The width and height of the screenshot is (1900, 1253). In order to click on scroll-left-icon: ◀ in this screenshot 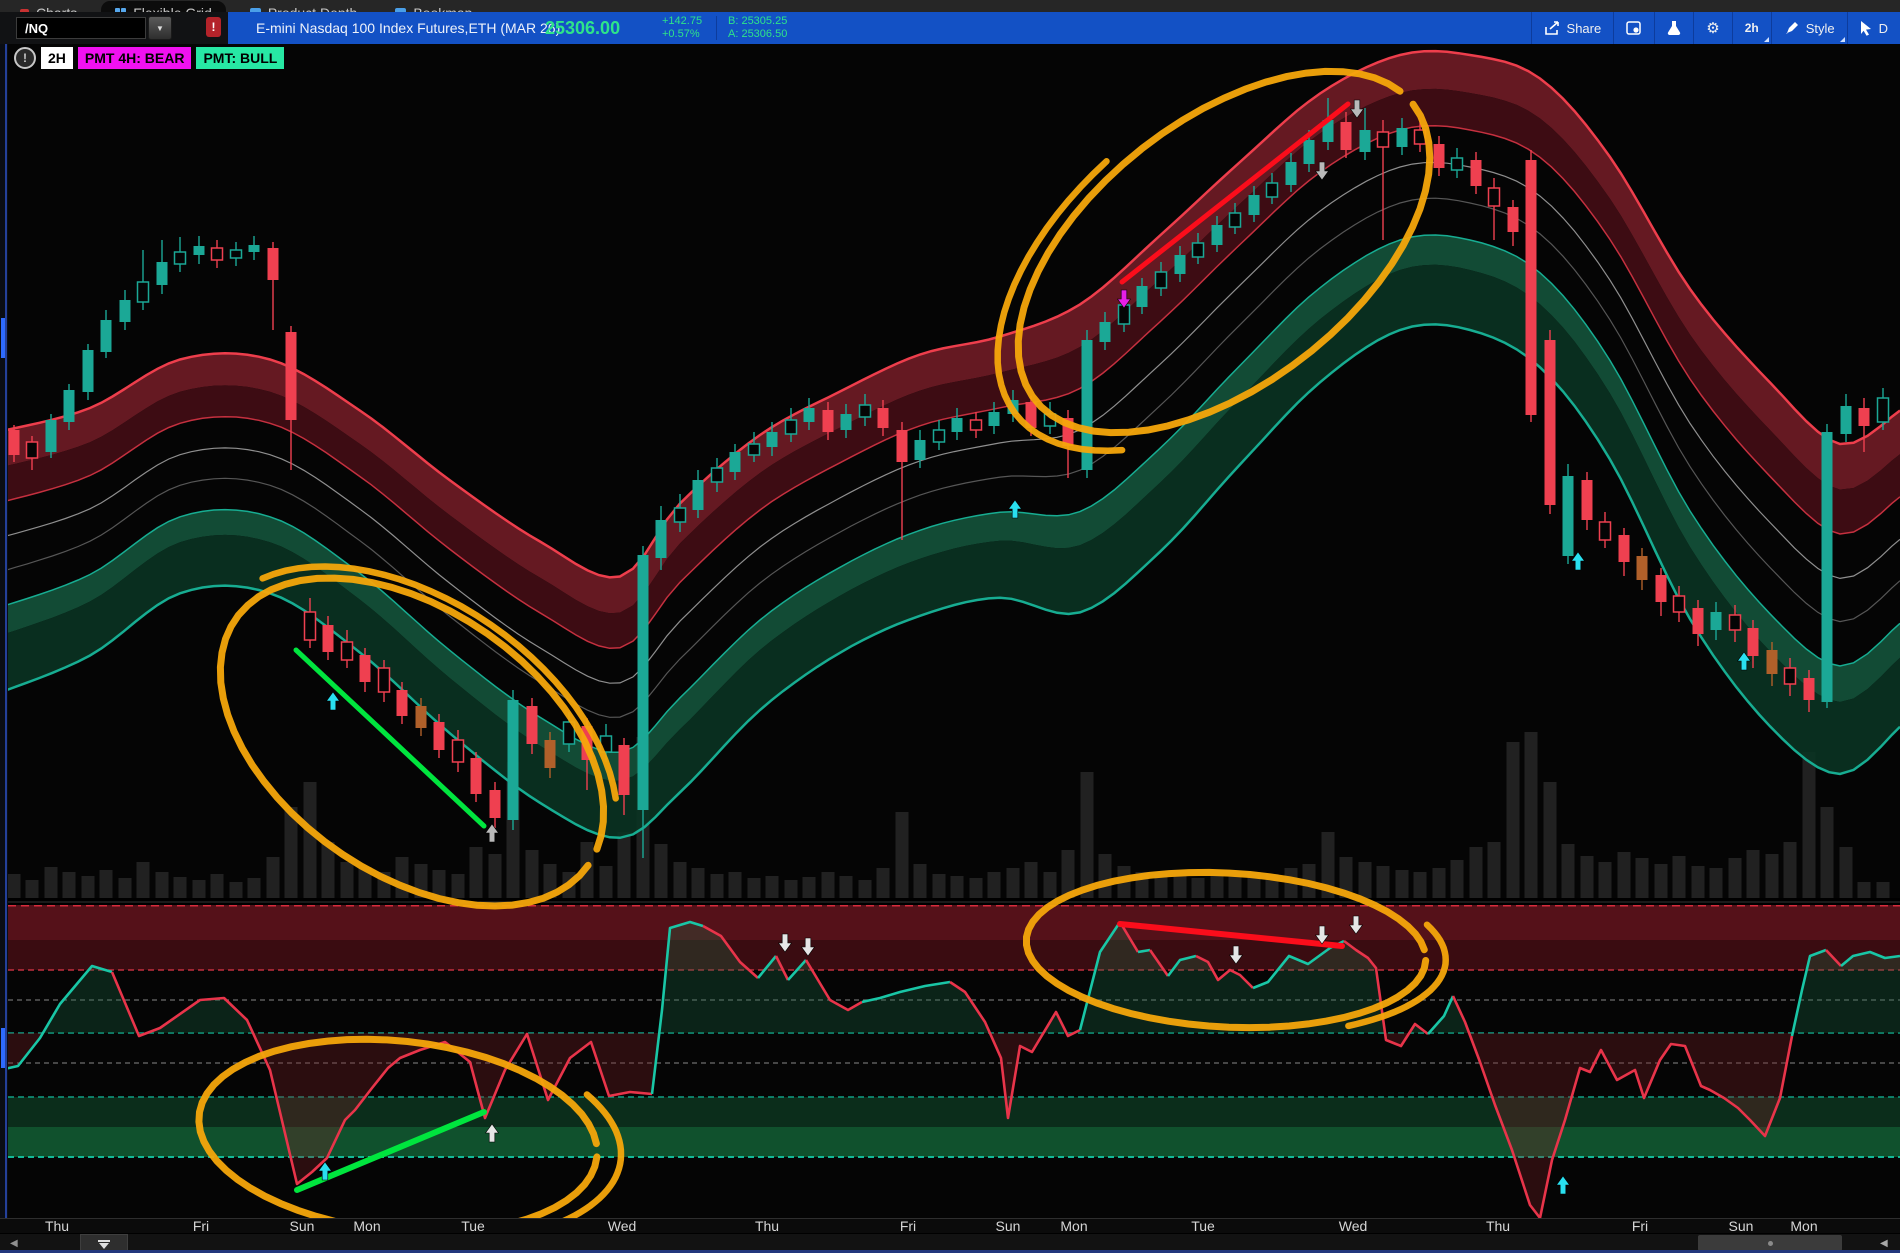, I will do `click(14, 1243)`.